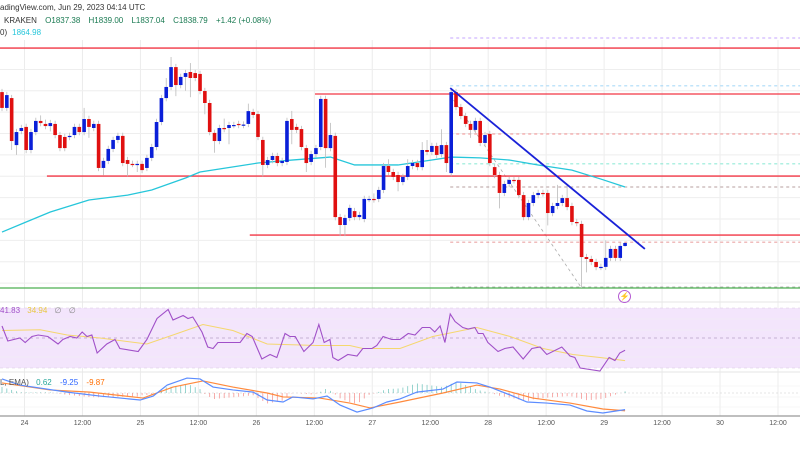 Image resolution: width=800 pixels, height=450 pixels. Describe the element at coordinates (488, 423) in the screenshot. I see `time-axis-tick-label: 28` at that location.